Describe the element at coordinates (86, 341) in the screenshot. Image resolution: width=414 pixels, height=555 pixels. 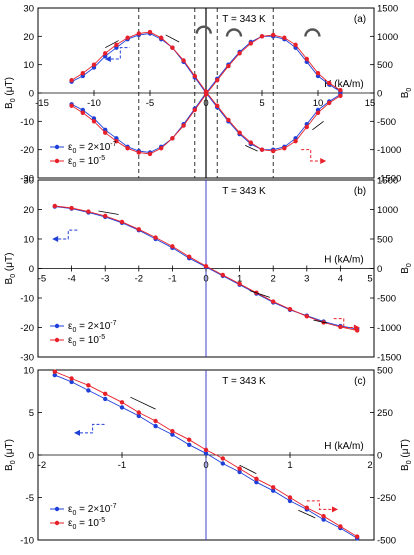
I see `legend-label: ε0 = 10-5` at that location.